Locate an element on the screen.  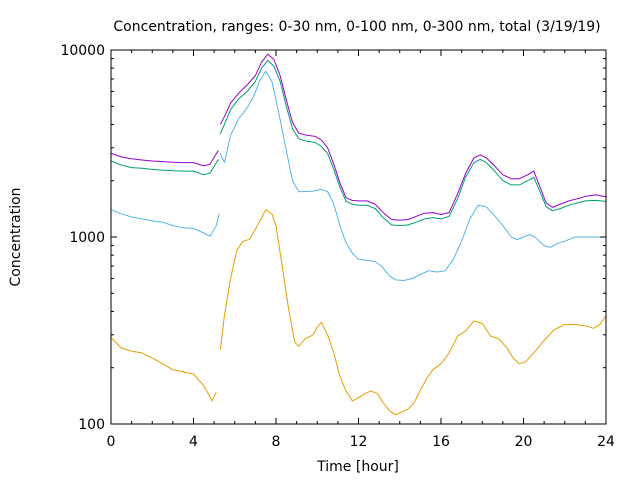
x-tick-label: 4 is located at coordinates (193, 442).